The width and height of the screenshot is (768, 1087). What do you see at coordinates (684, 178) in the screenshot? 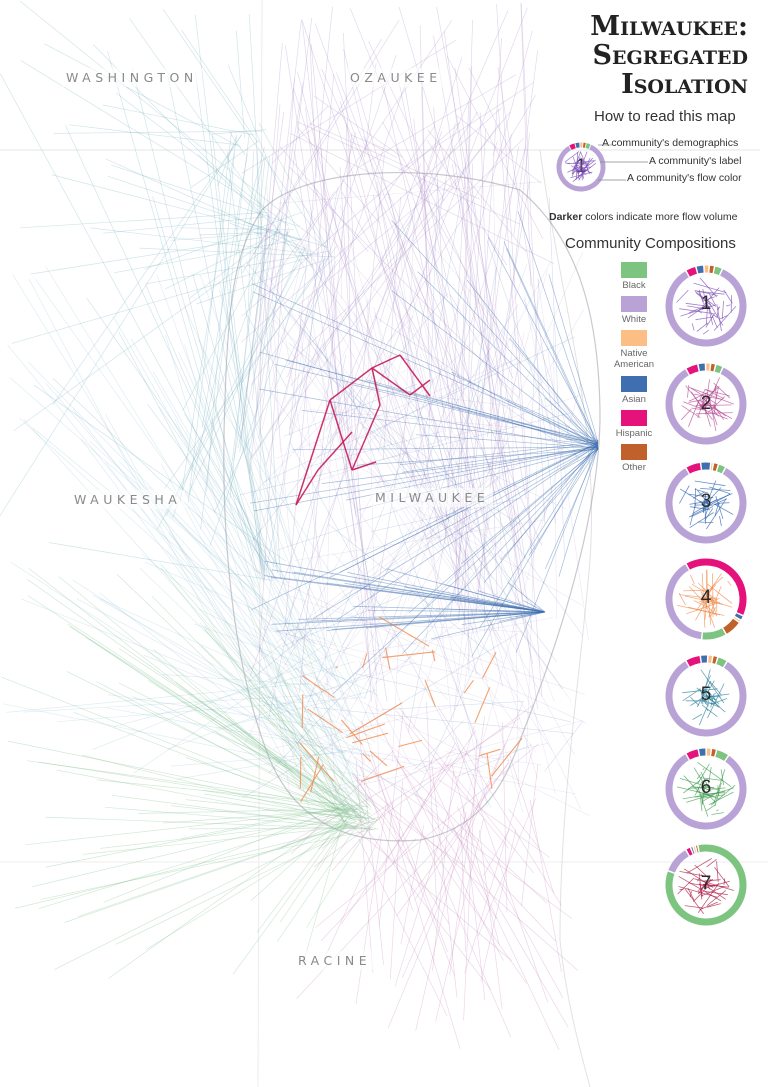
I see `annotation-flow-color: A community's flow color` at bounding box center [684, 178].